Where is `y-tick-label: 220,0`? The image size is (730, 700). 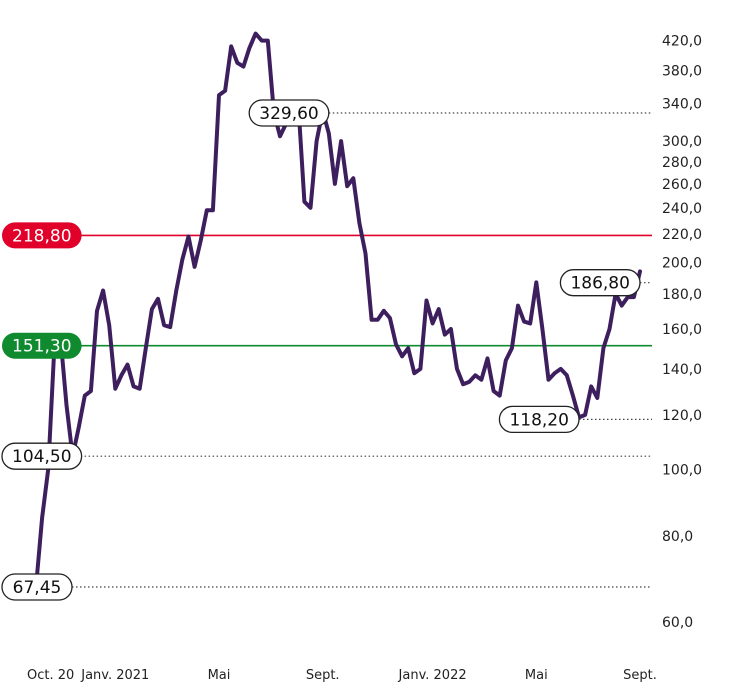
y-tick-label: 220,0 is located at coordinates (682, 235).